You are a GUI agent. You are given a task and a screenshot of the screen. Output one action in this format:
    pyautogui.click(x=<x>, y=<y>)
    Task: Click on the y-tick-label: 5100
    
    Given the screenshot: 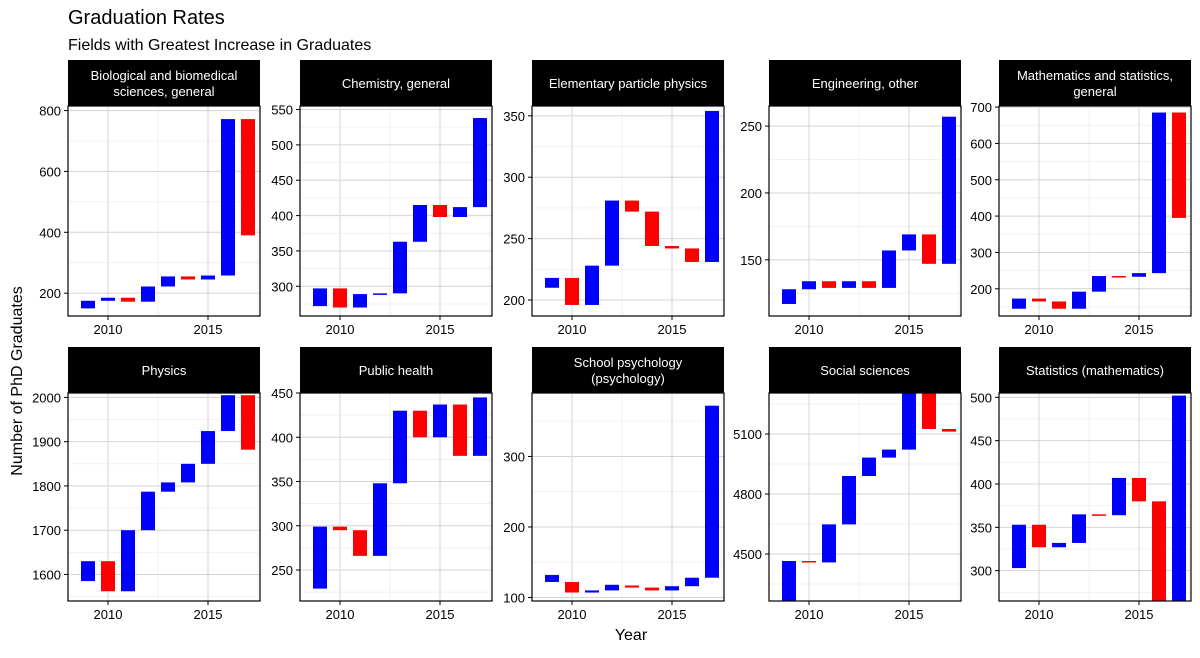 What is the action you would take?
    pyautogui.click(x=747, y=434)
    